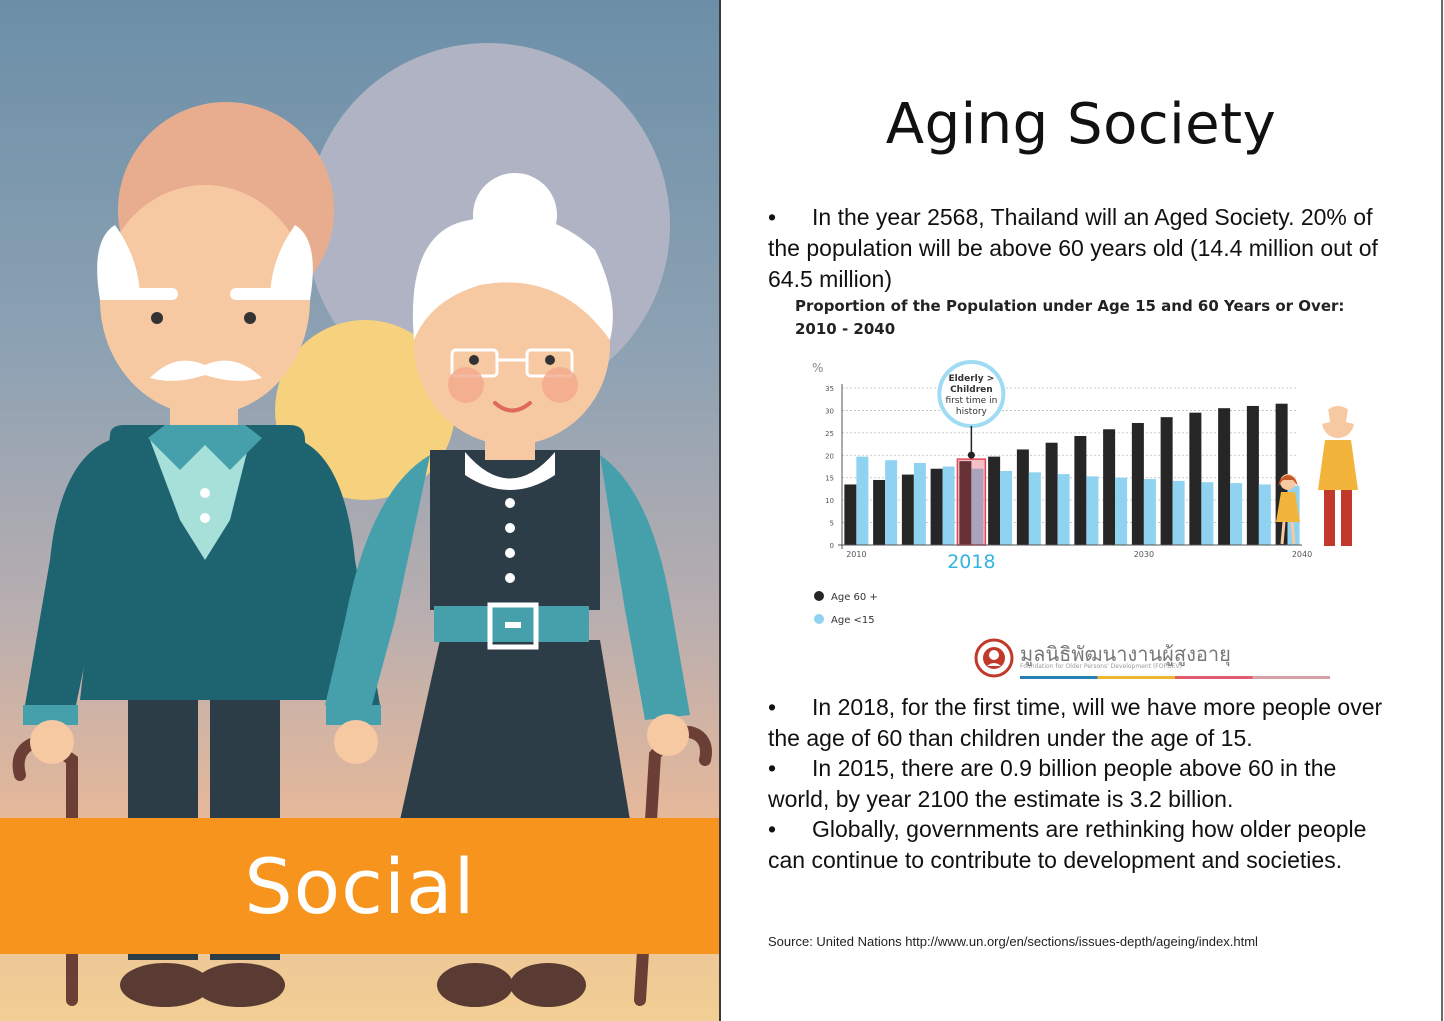 The image size is (1444, 1021). I want to click on legend-label-age60: Age 60 +, so click(854, 597).